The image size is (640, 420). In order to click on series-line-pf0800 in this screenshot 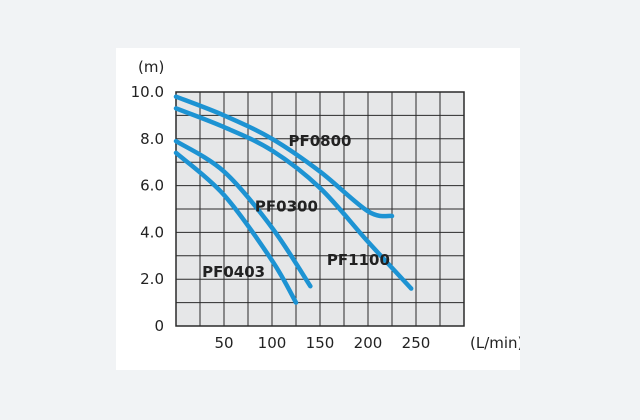, I will do `click(284, 156)`.